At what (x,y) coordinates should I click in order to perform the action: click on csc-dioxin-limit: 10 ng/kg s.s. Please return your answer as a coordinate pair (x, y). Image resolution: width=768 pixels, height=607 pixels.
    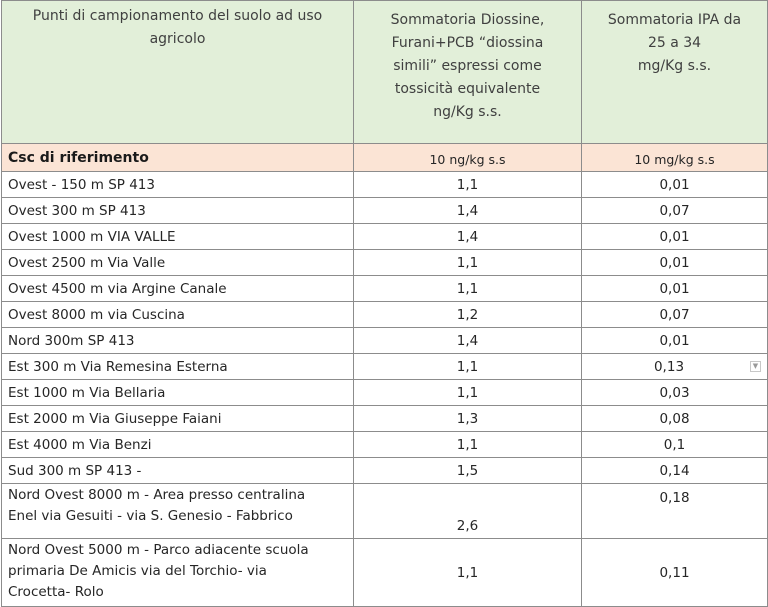
    Looking at the image, I should click on (467, 157).